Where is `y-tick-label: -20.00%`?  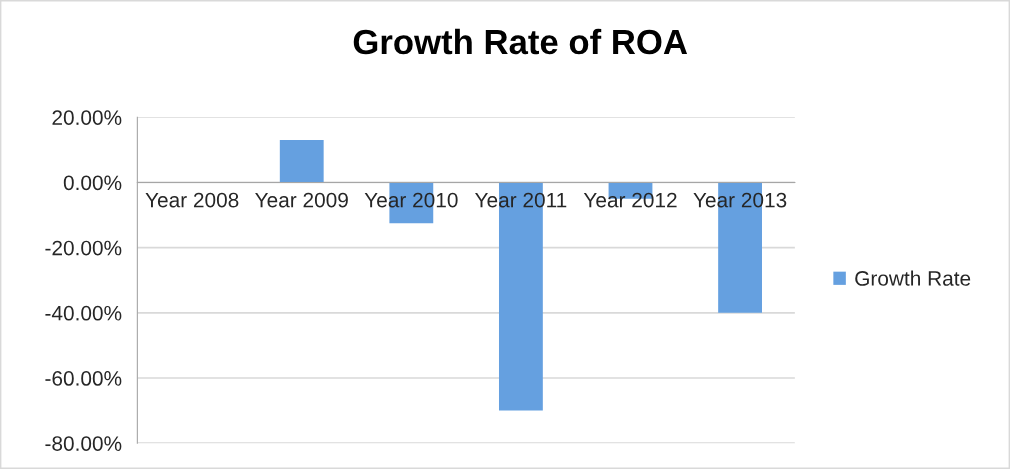 y-tick-label: -20.00% is located at coordinates (83, 248).